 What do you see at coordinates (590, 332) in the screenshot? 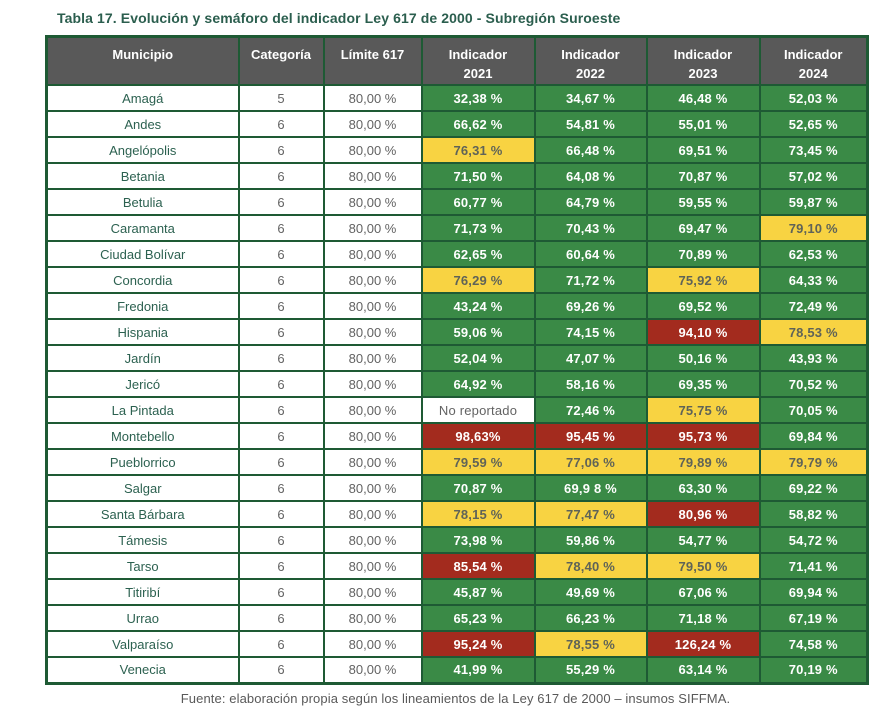
I see `indicador-2022-cell: 74,15 %` at bounding box center [590, 332].